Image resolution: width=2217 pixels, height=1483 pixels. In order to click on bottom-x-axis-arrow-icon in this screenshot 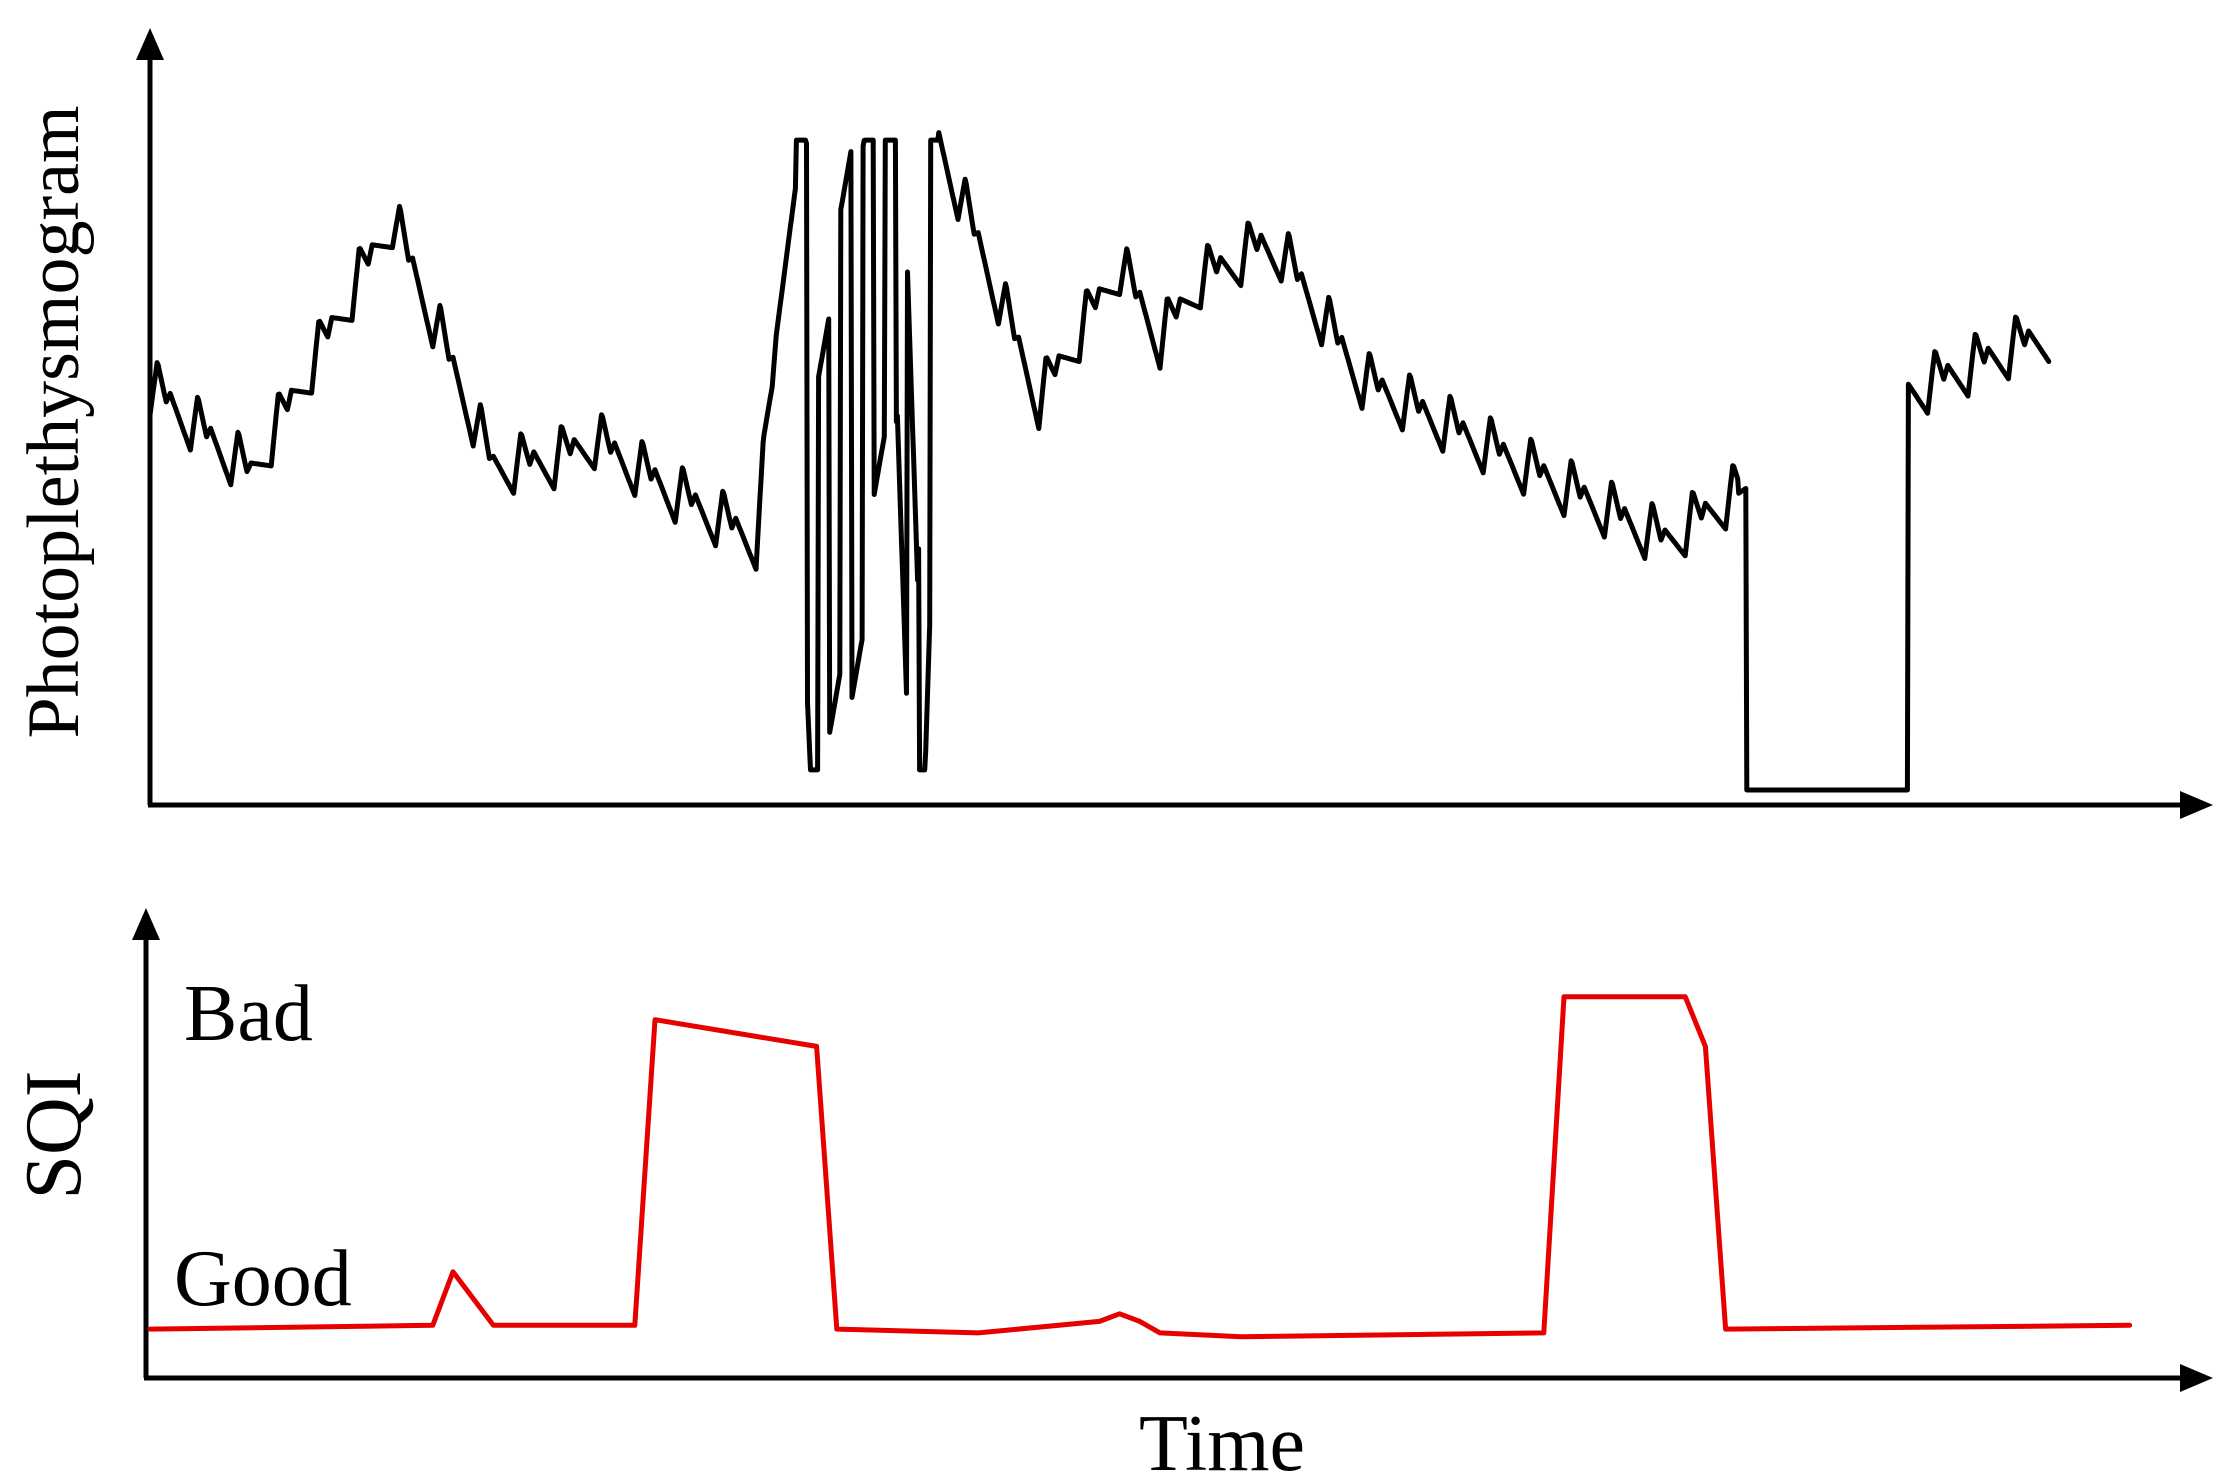, I will do `click(2196, 1378)`.